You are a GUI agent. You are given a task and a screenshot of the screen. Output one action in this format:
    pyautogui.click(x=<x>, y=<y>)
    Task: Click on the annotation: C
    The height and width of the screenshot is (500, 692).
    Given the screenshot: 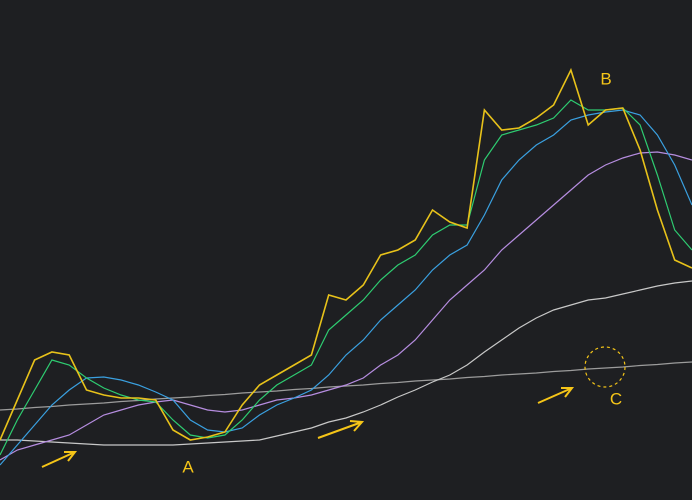 What is the action you would take?
    pyautogui.click(x=616, y=398)
    